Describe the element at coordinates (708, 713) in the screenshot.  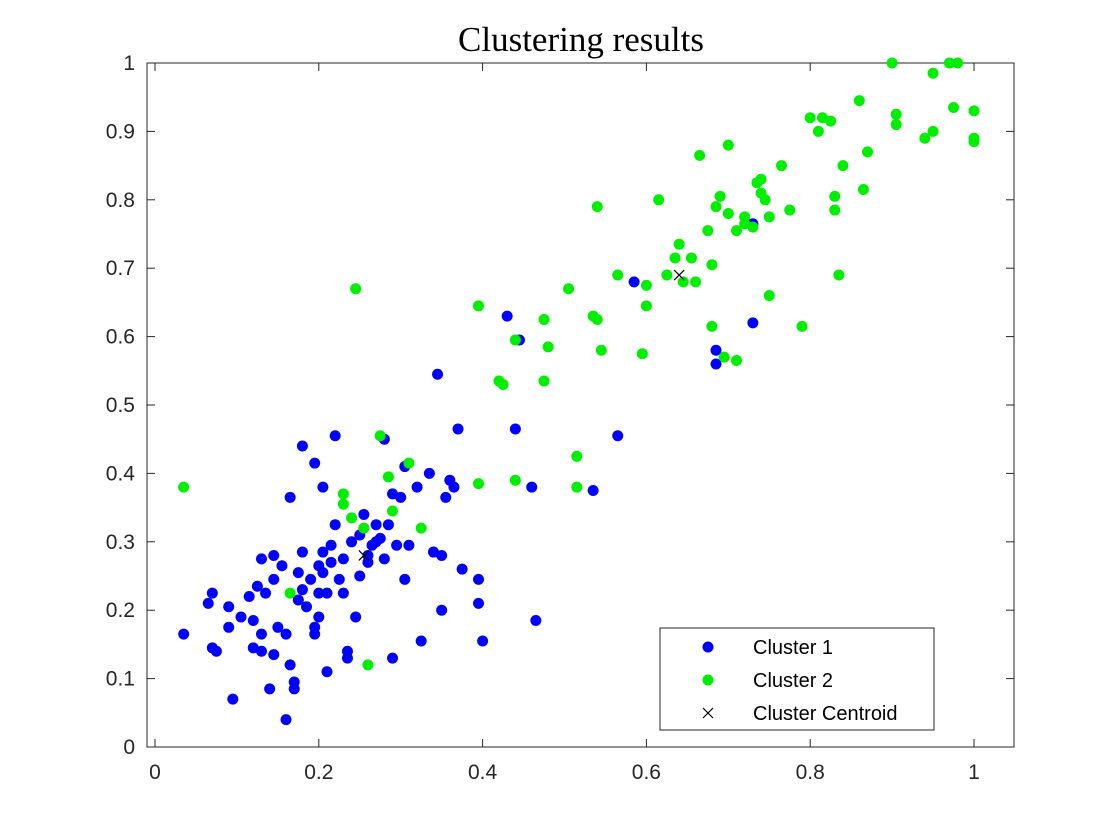
I see `legend-marker-centroid` at that location.